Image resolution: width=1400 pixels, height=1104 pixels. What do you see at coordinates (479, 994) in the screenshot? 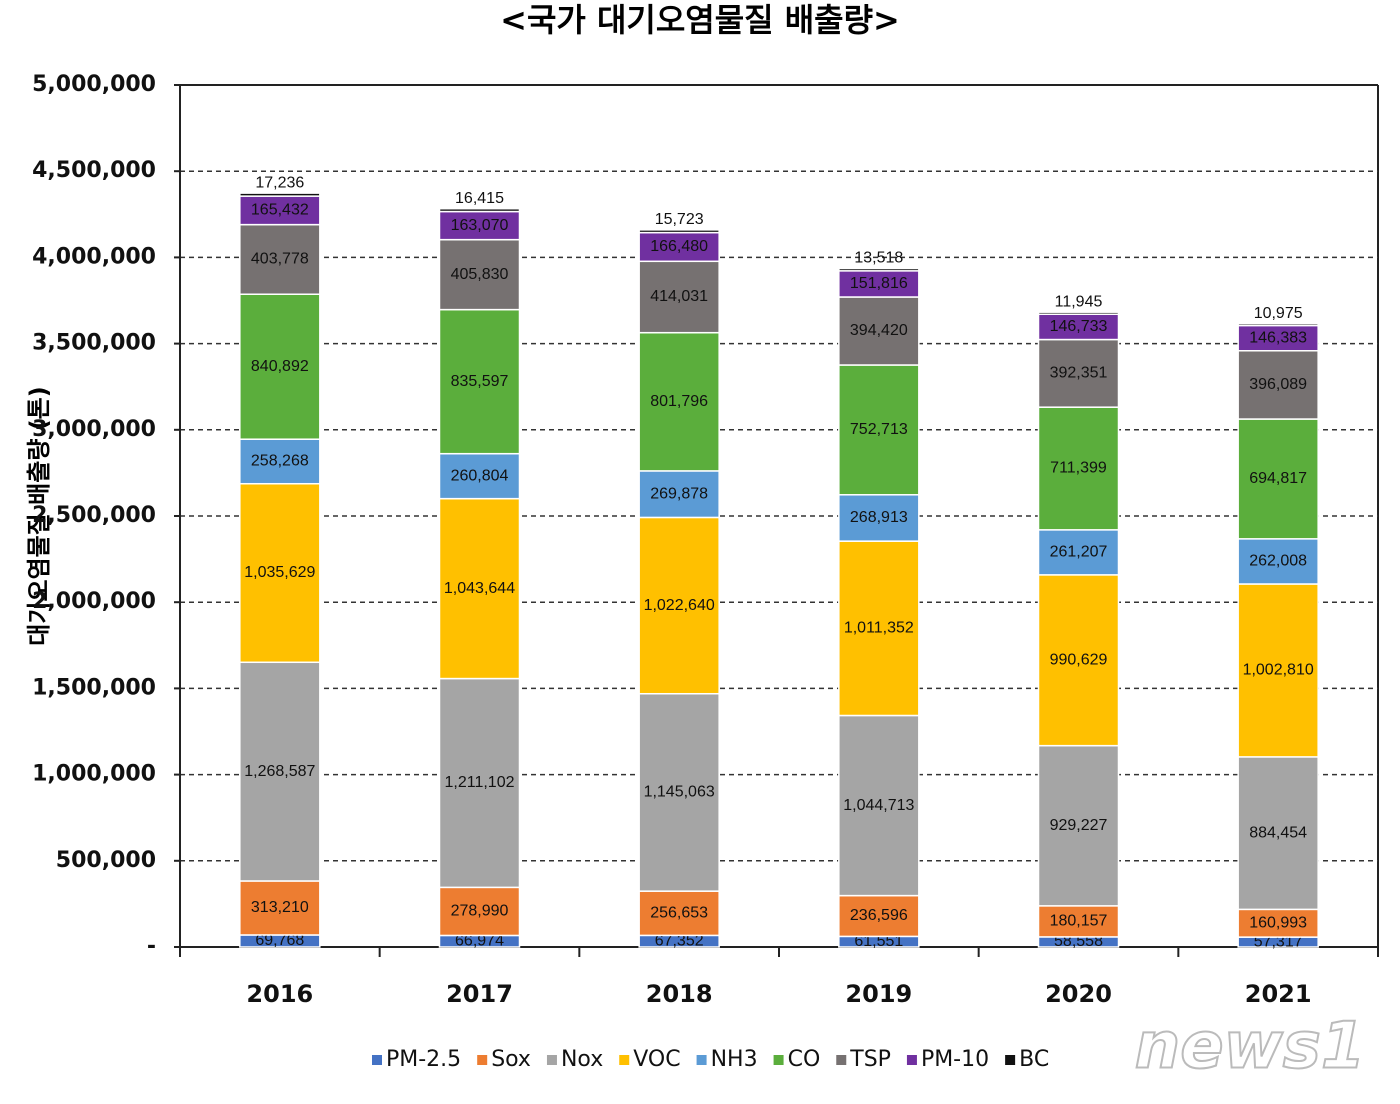
I see `x-tick-label: 2017` at bounding box center [479, 994].